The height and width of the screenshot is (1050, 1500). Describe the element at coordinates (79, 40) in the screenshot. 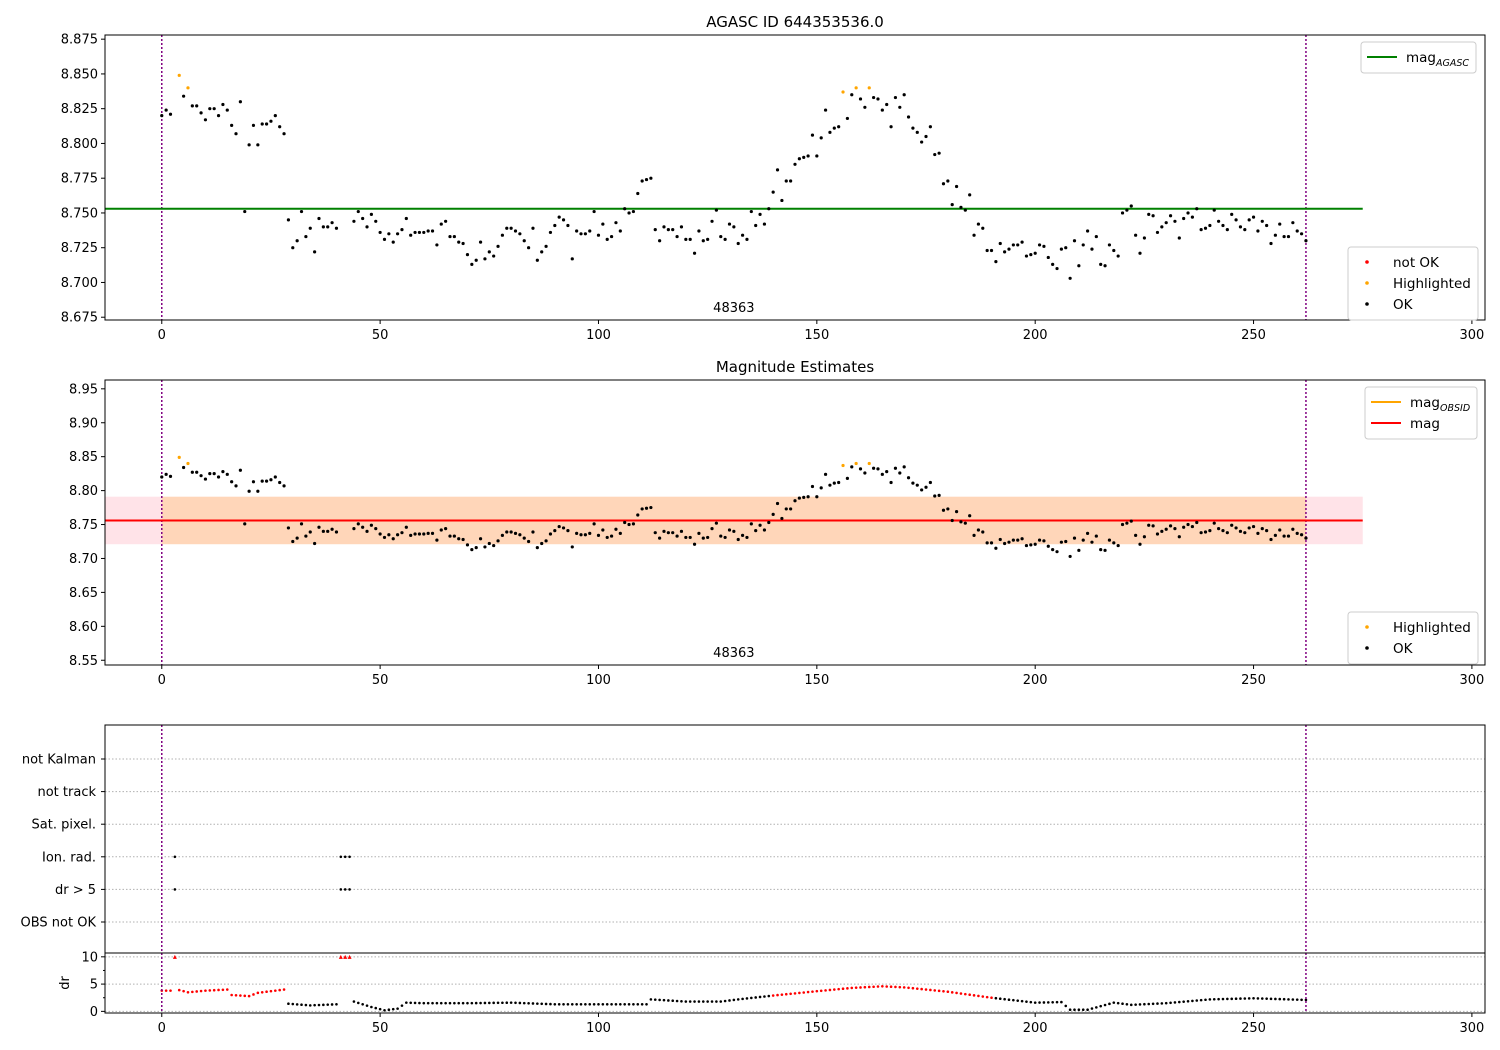

I see `y-tick-label: 8.875` at that location.